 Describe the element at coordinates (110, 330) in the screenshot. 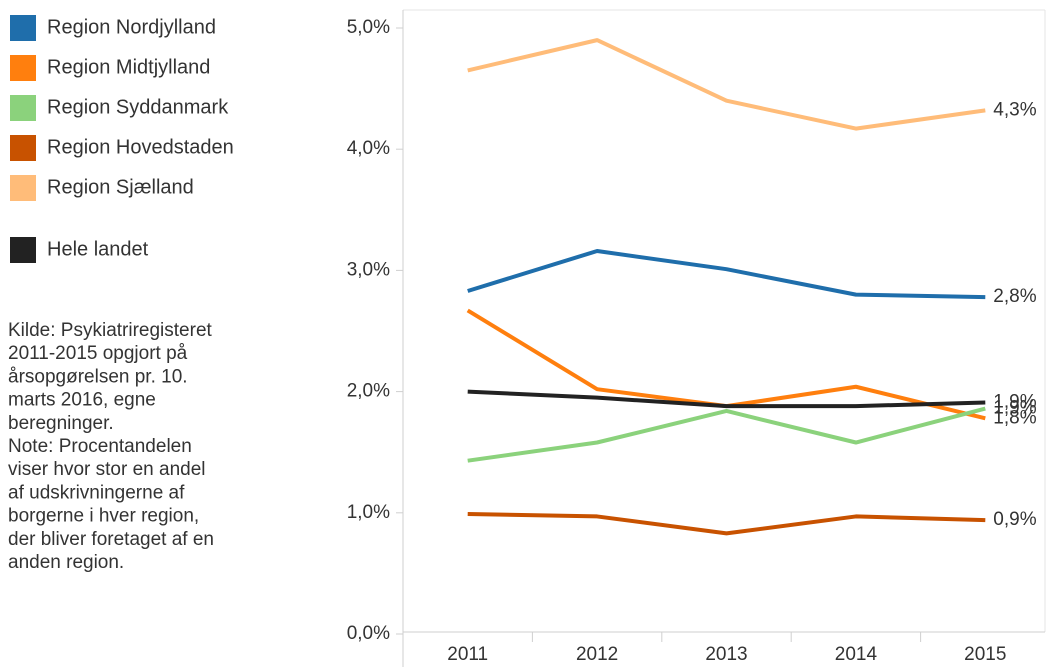

I see `note-line: Kilde: Psykiatriregisteret` at that location.